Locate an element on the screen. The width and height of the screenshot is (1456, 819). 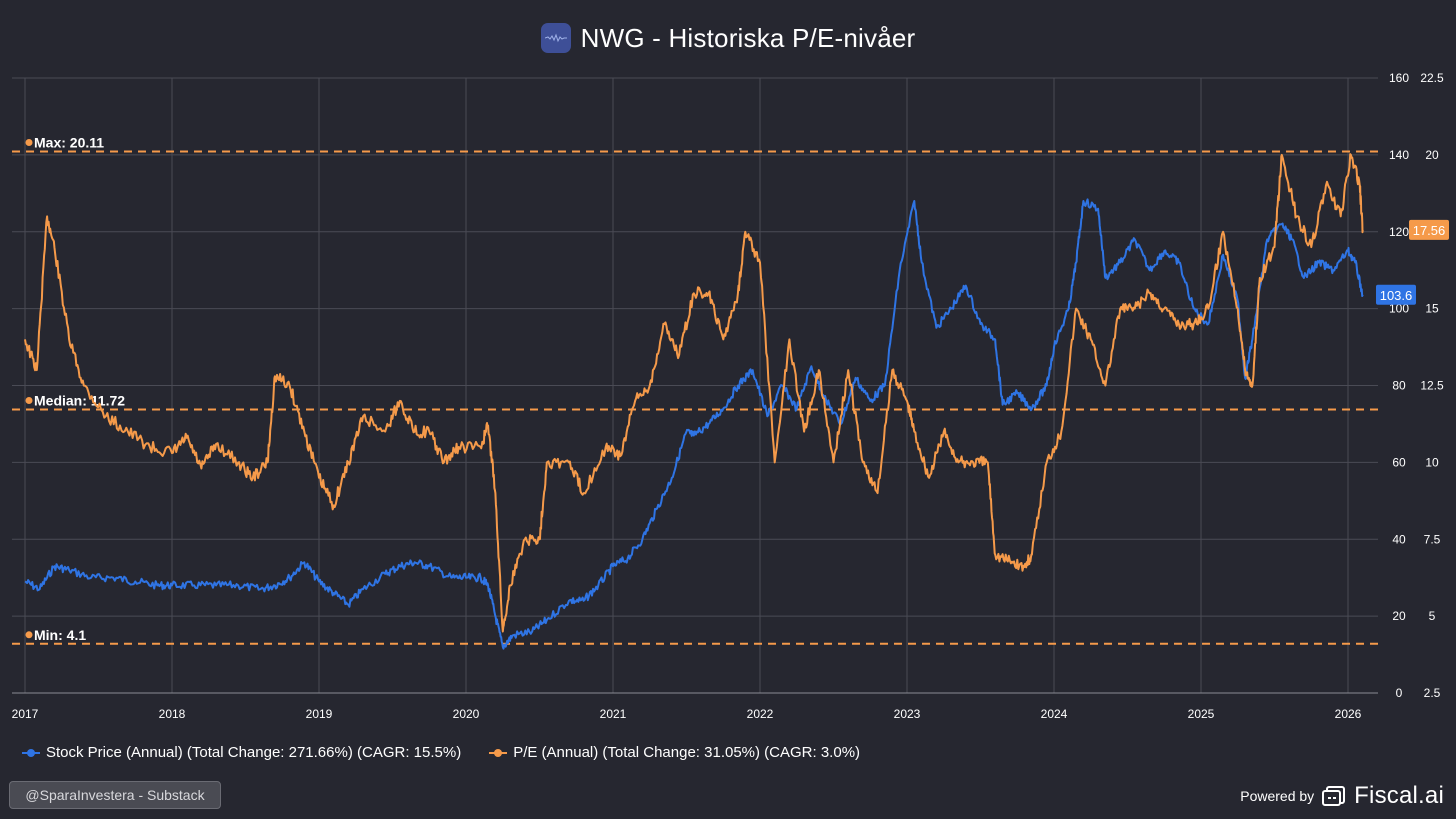
x-tick-label: 2020 is located at coordinates (466, 714).